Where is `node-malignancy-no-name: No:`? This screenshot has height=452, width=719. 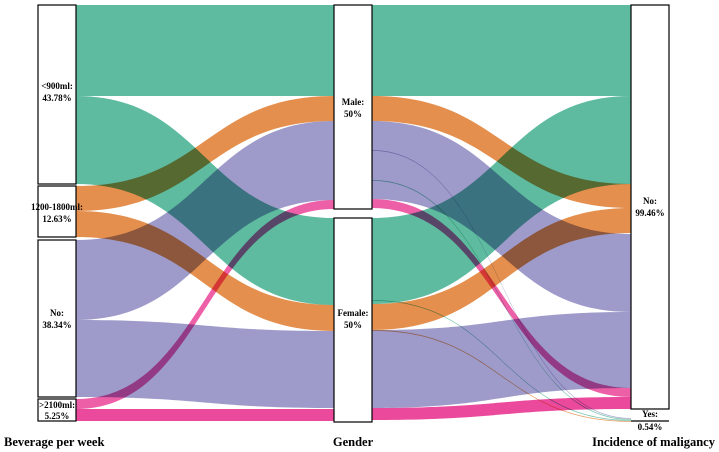 node-malignancy-no-name: No: is located at coordinates (650, 201).